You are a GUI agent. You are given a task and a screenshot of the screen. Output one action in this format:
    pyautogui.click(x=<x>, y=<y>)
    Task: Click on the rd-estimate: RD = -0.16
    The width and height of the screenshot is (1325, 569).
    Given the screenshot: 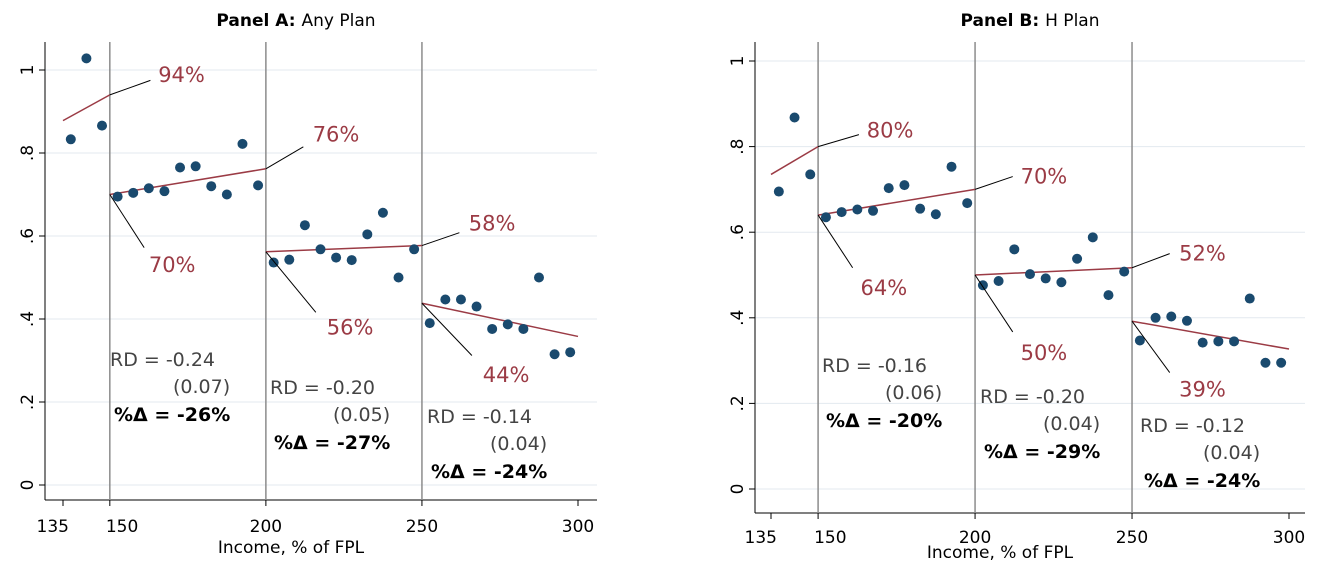 What is the action you would take?
    pyautogui.click(x=874, y=366)
    